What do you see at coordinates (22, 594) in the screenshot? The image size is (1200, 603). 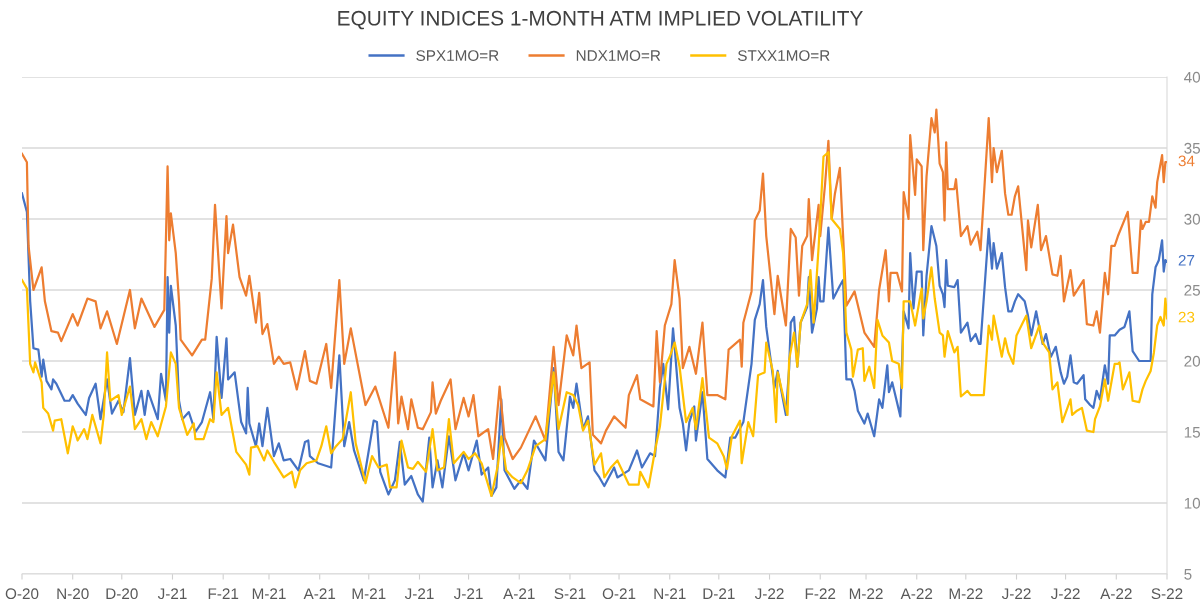 I see `x-tick-label: O-20` at bounding box center [22, 594].